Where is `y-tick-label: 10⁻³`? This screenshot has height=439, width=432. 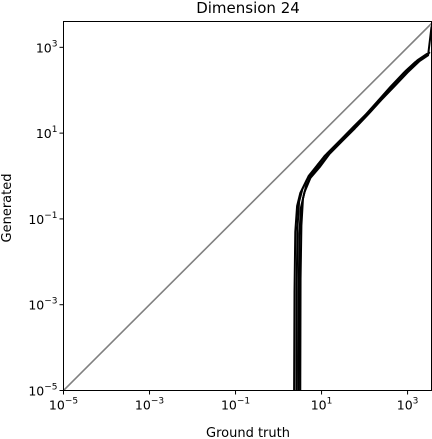 y-tick-label: 10⁻³ is located at coordinates (42, 305).